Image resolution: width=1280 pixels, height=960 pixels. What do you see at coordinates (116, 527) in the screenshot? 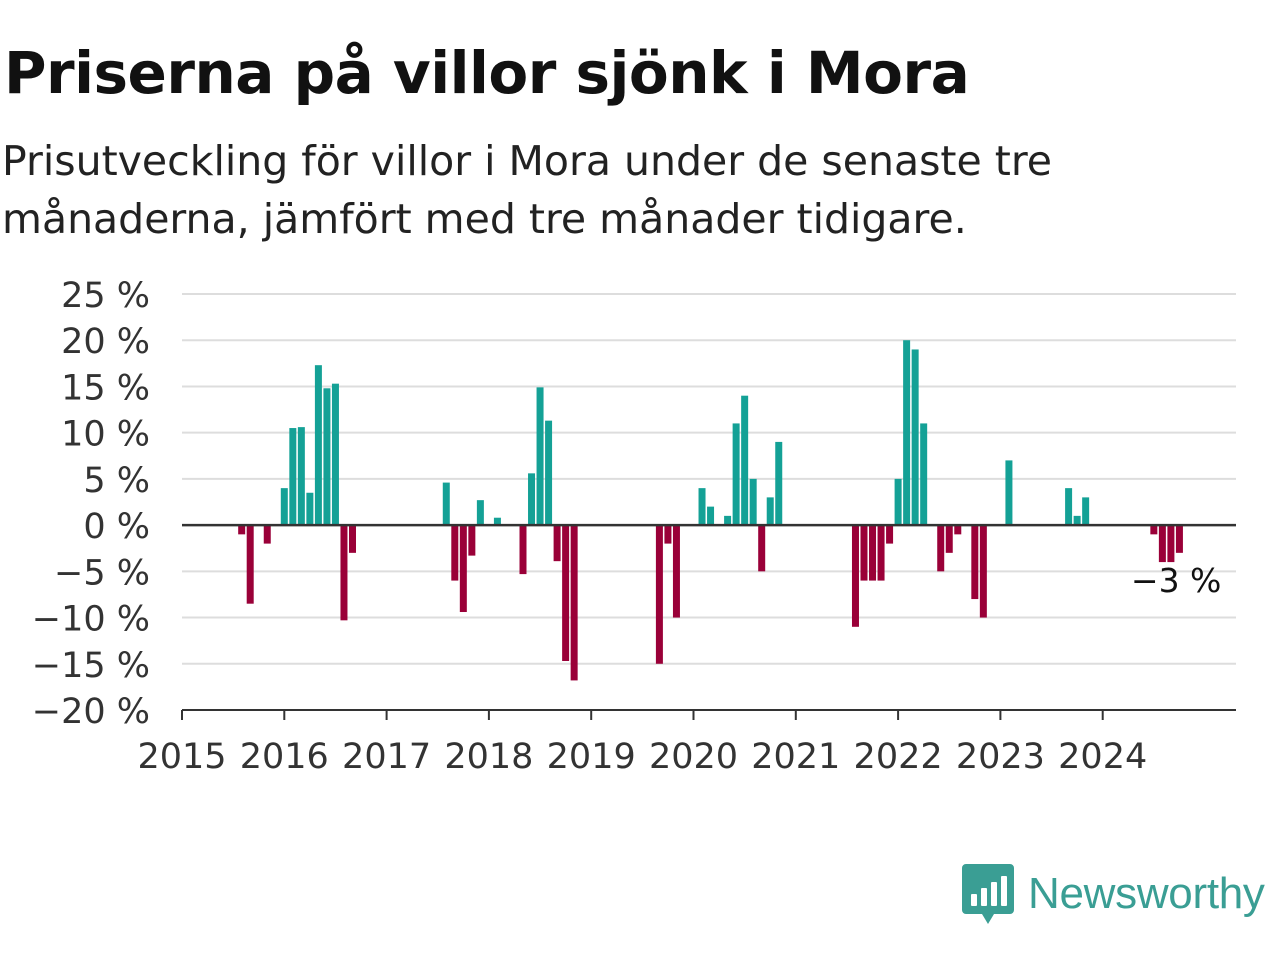
I see `y-tick-label: 0 %` at bounding box center [116, 527].